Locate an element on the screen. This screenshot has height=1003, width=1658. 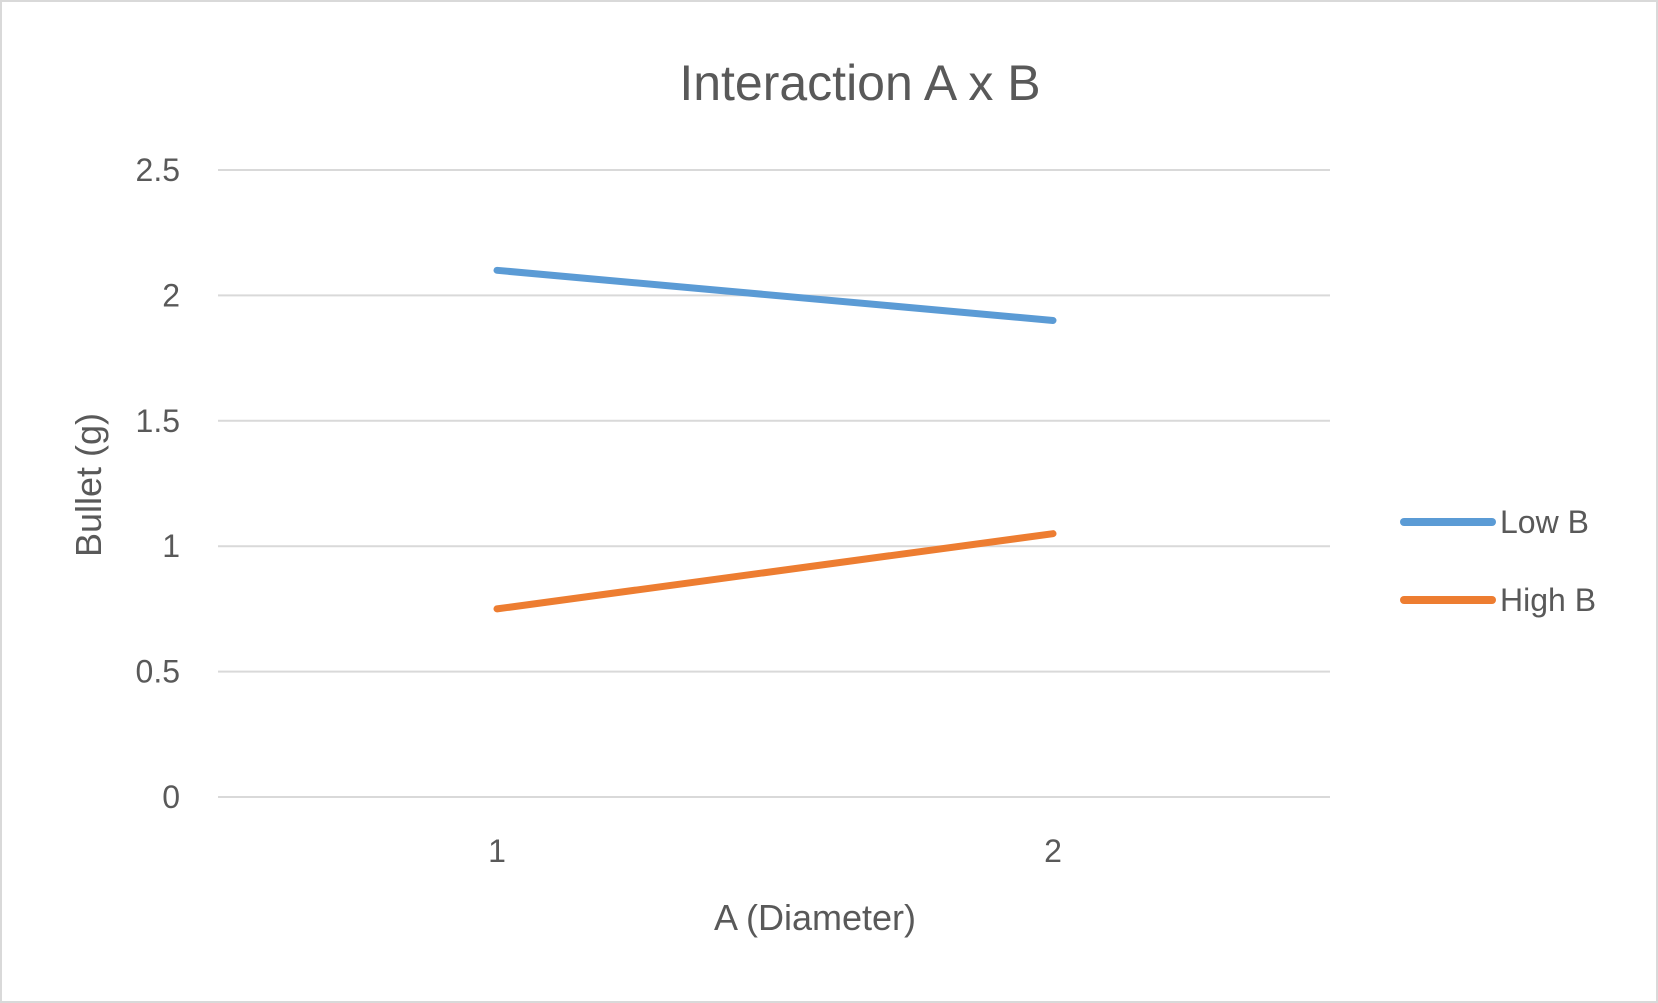
y-tick-label: 1.5 is located at coordinates (158, 421).